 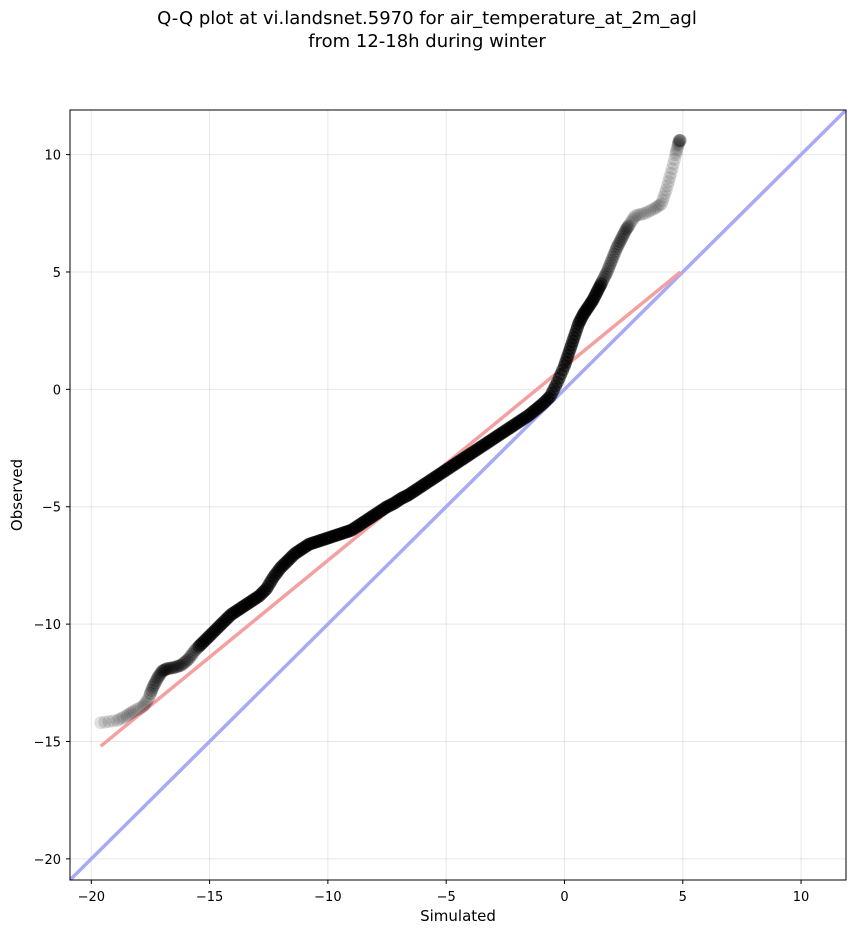 I want to click on y-tick-label: −15, so click(x=47, y=742).